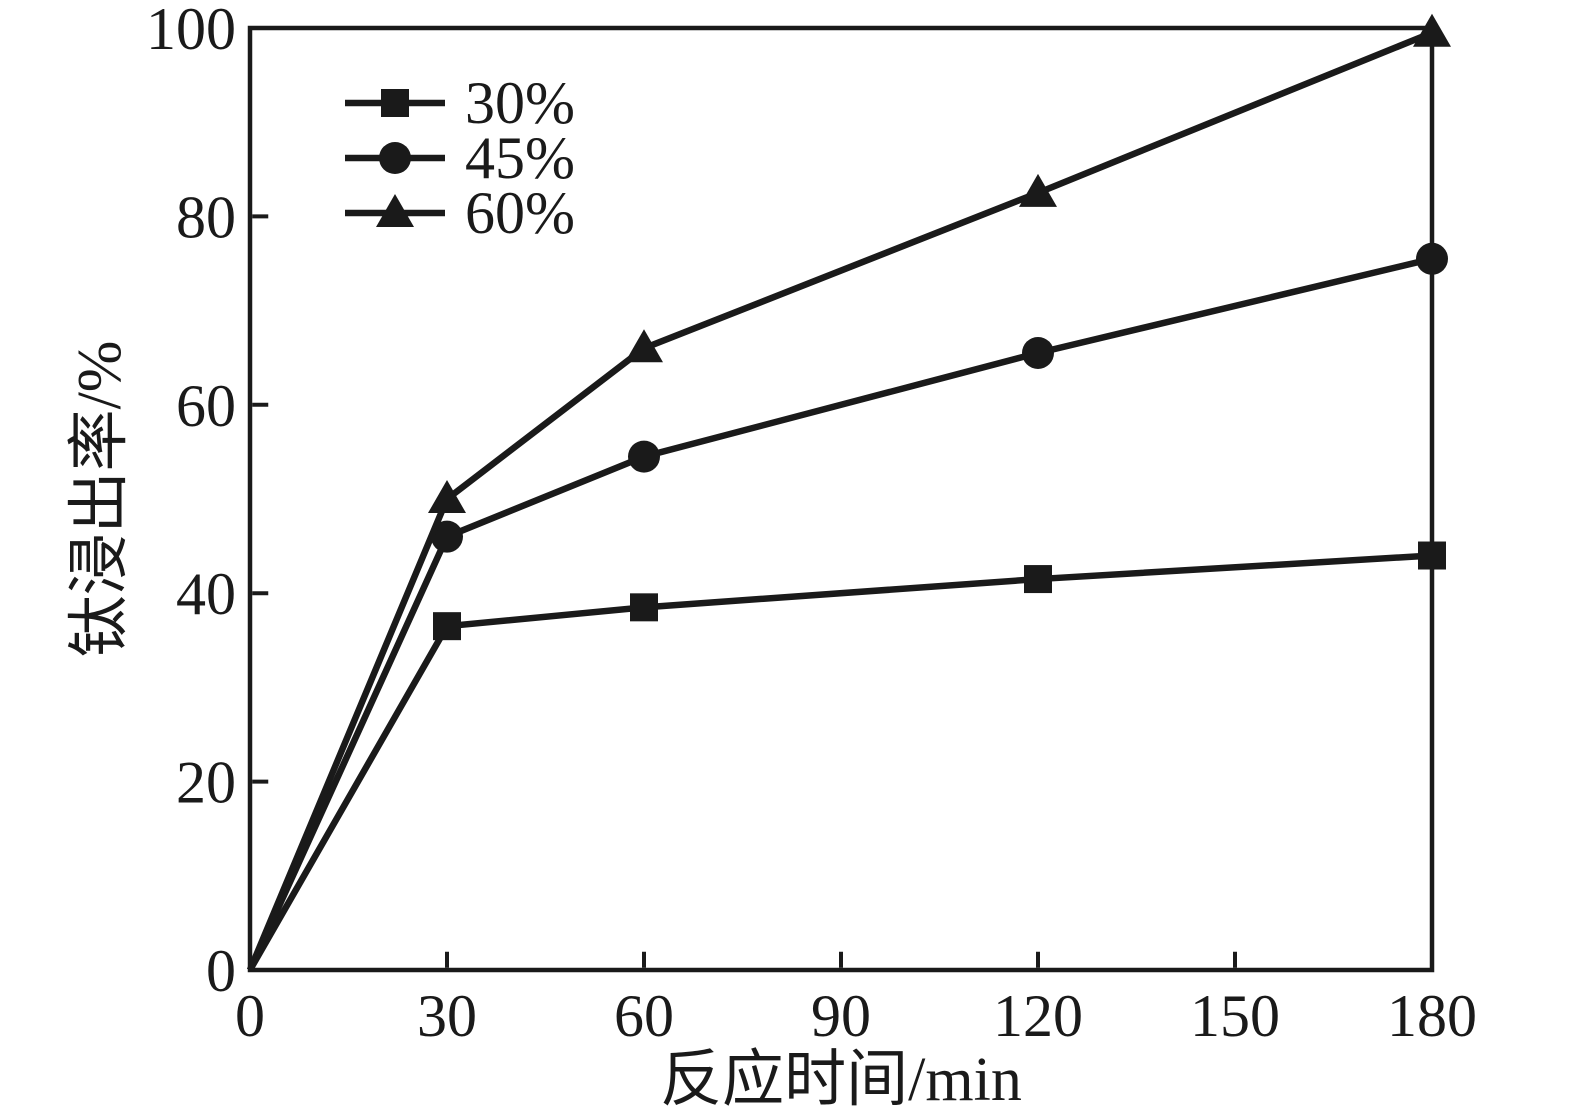 The width and height of the screenshot is (1575, 1118). Describe the element at coordinates (221, 971) in the screenshot. I see `y-tick-label: 0` at that location.